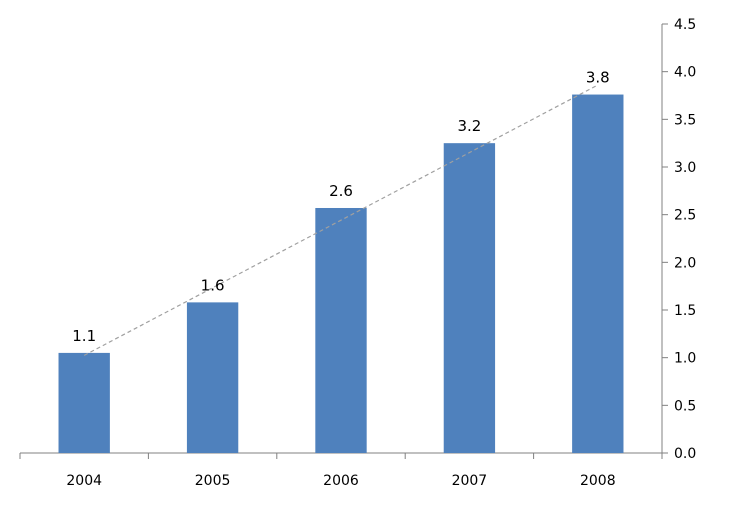  I want to click on bar-2006, so click(341, 330).